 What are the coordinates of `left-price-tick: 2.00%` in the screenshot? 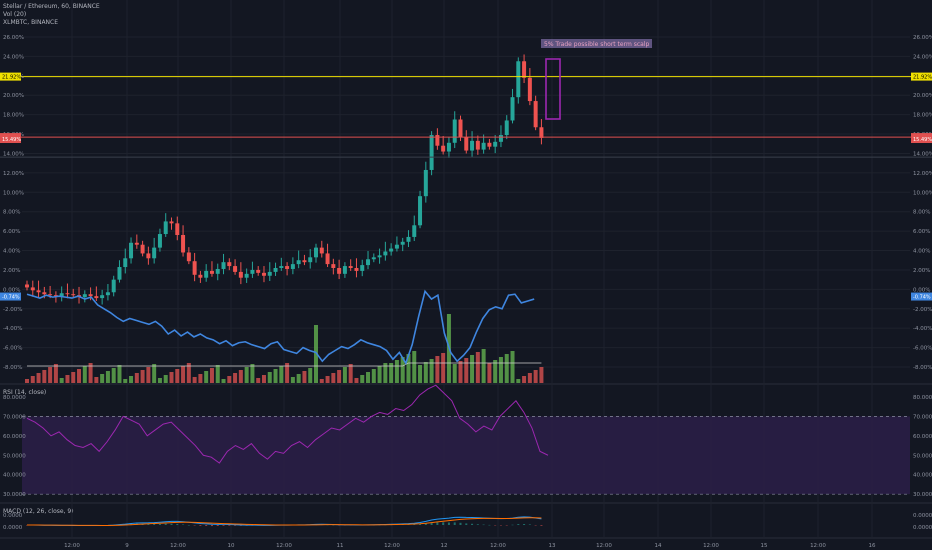 It's located at (11, 271).